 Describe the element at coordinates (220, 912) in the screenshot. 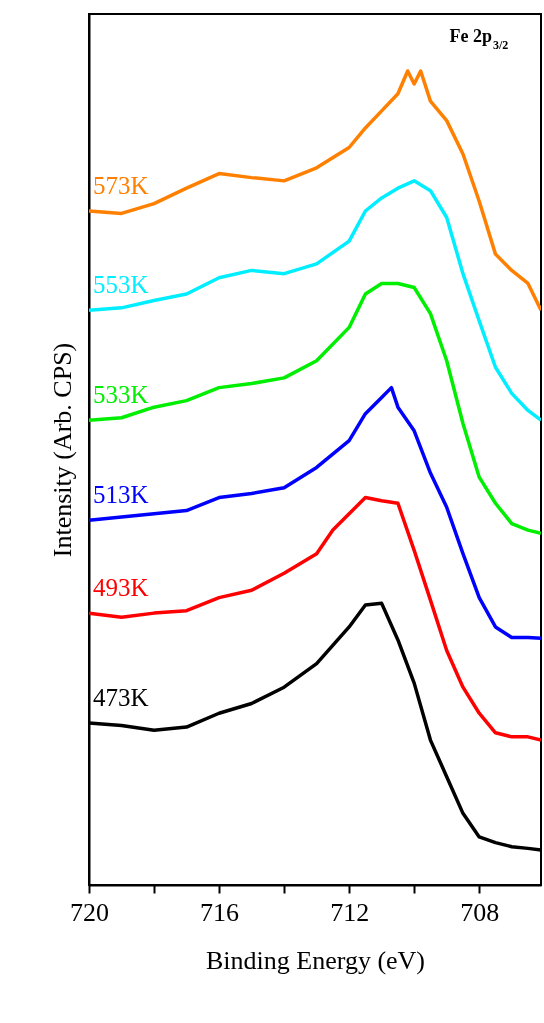

I see `x-tick-label: 716` at that location.